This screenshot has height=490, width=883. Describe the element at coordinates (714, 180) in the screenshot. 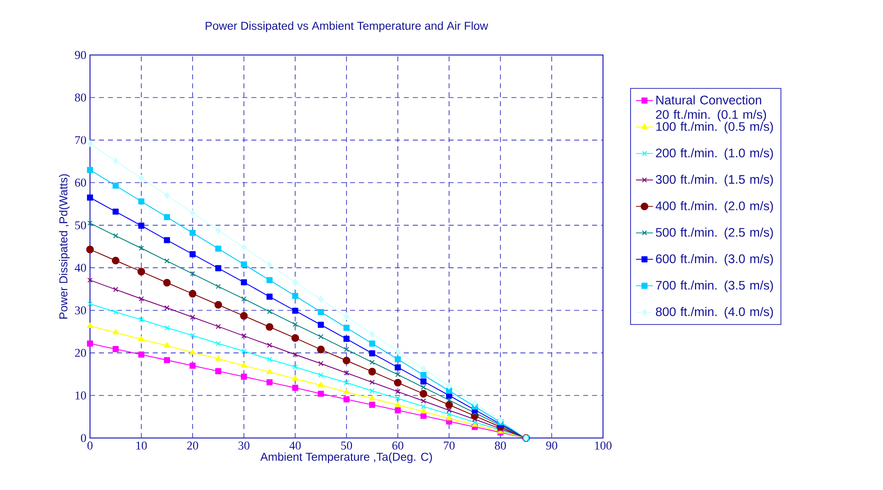

I see `legend-label: 300 ft./min. (1.5 m/s)` at that location.